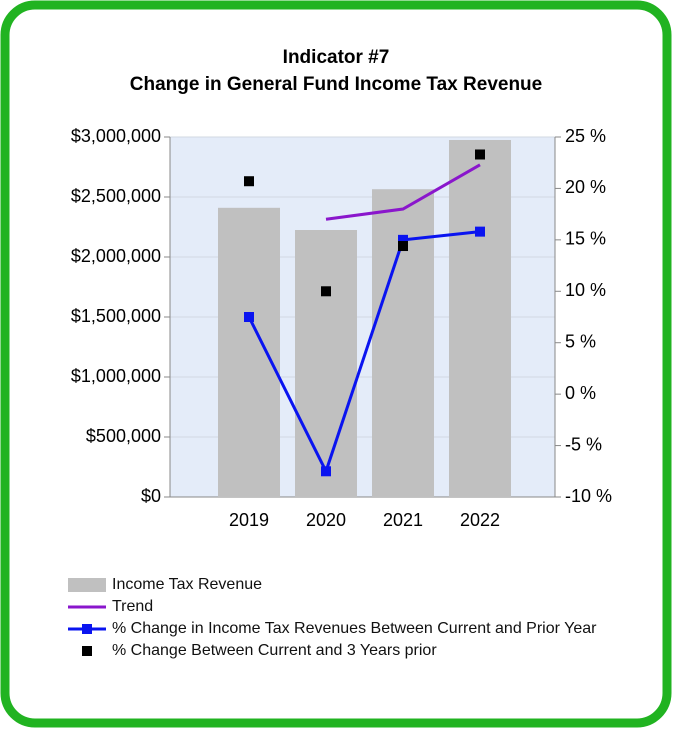  Describe the element at coordinates (583, 444) in the screenshot. I see `y2-tick-label: -5 %` at that location.